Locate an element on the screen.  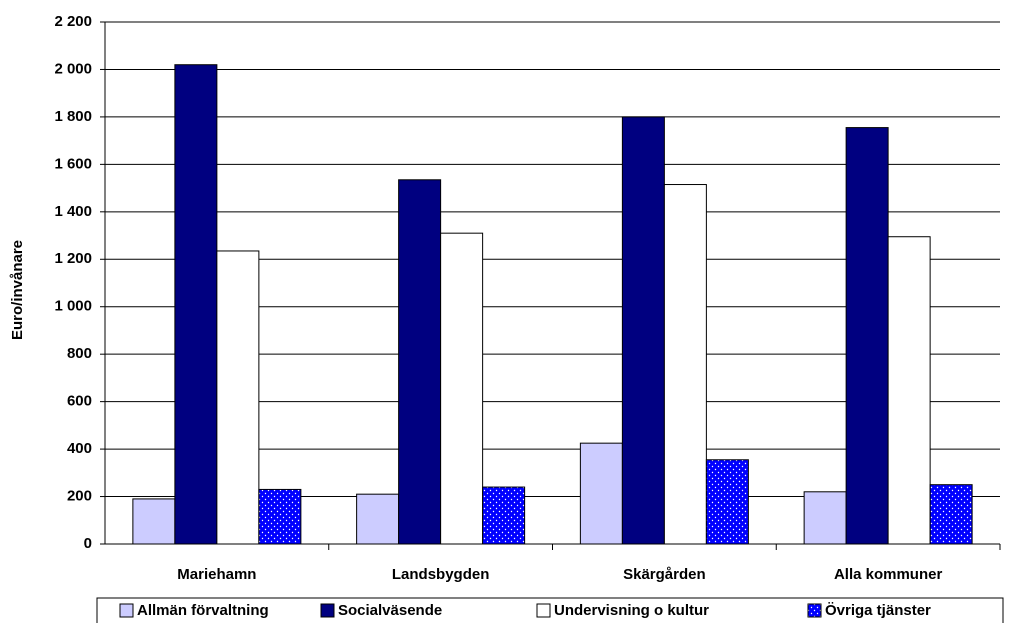
y-tick-label: 2 200 is located at coordinates (73, 21).